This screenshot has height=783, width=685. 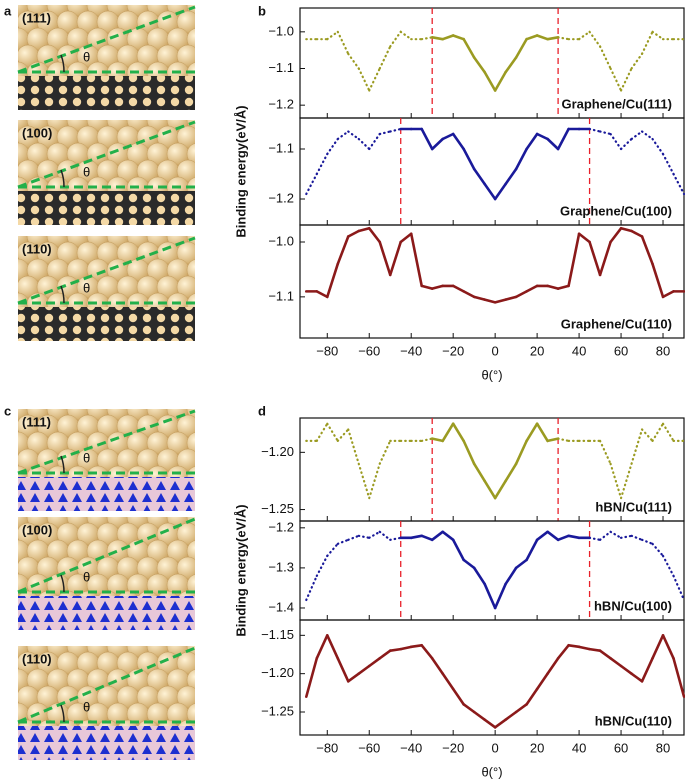 I want to click on y-tick-label: −1.1, so click(x=281, y=67).